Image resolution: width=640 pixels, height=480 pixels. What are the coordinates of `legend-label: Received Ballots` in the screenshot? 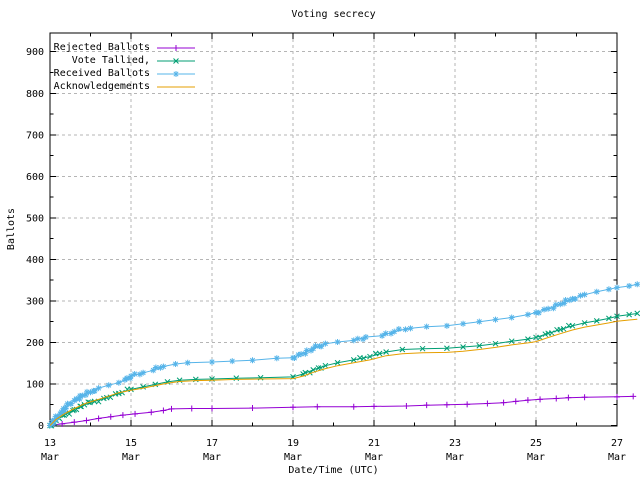 It's located at (101, 73).